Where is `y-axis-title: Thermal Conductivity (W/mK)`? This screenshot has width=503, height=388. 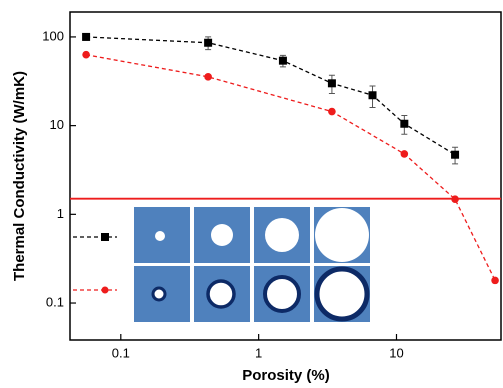
y-axis-title: Thermal Conductivity (W/mK) is located at coordinates (19, 176).